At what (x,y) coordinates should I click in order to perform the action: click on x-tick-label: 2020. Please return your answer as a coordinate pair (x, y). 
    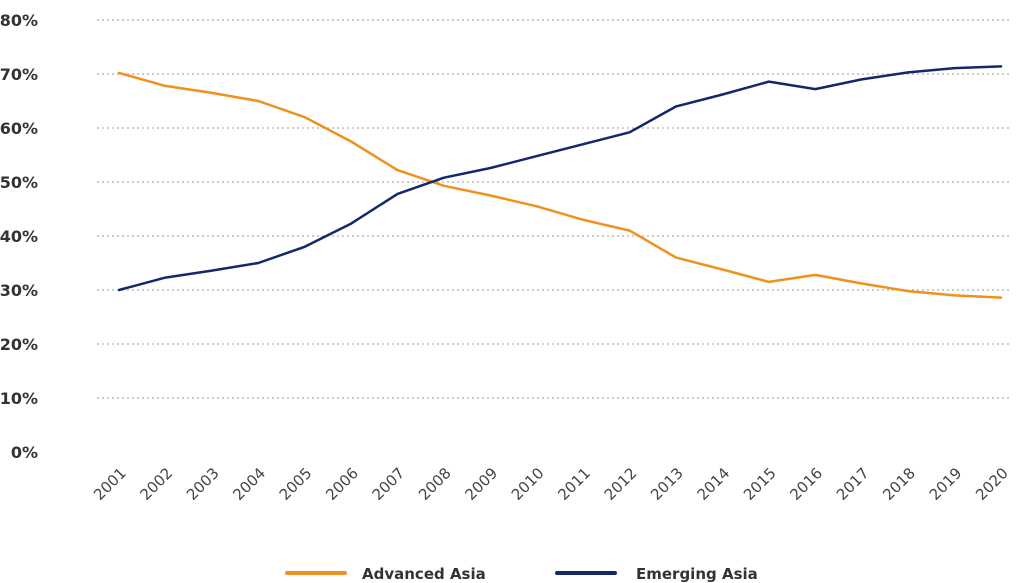
    Looking at the image, I should click on (992, 484).